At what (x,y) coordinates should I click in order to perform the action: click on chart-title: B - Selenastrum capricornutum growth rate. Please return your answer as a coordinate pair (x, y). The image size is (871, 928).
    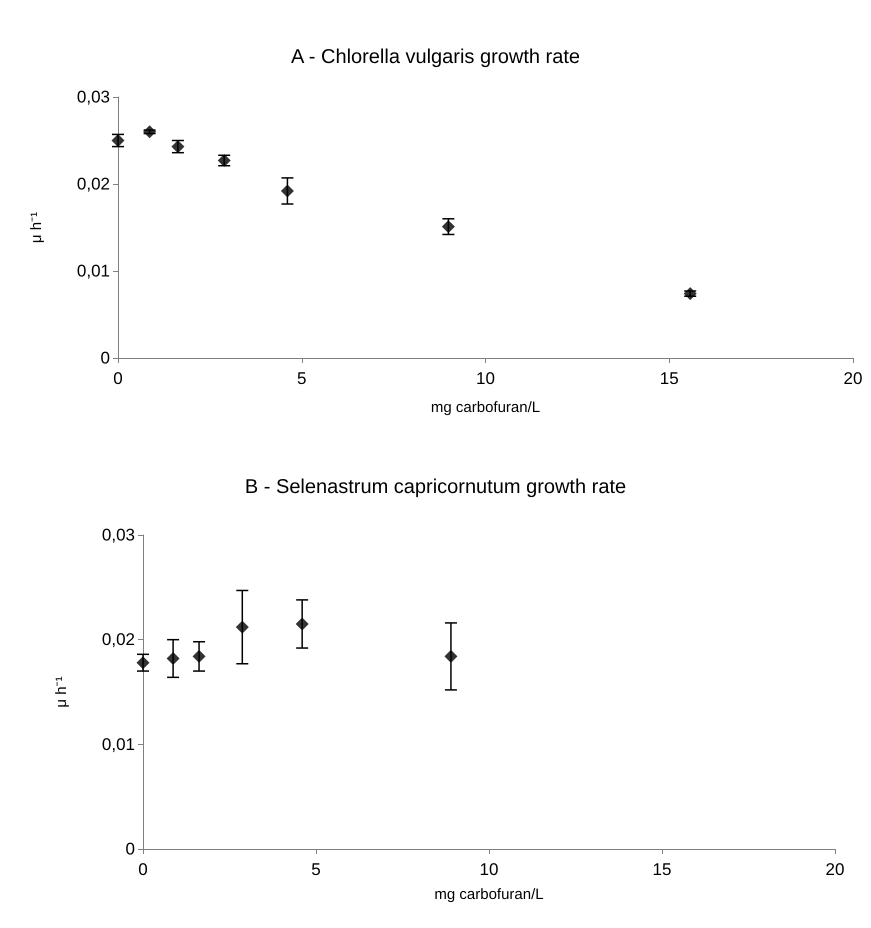
    Looking at the image, I should click on (435, 487).